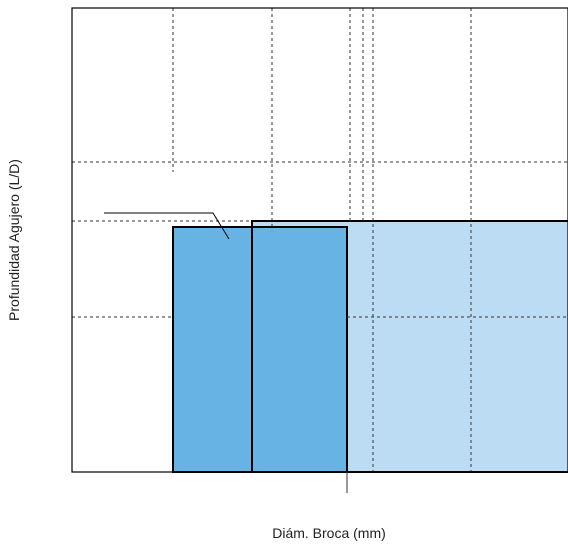 This screenshot has width=568, height=544. What do you see at coordinates (14, 240) in the screenshot?
I see `y-axis-label: Profundidad Agujero (L/D)` at bounding box center [14, 240].